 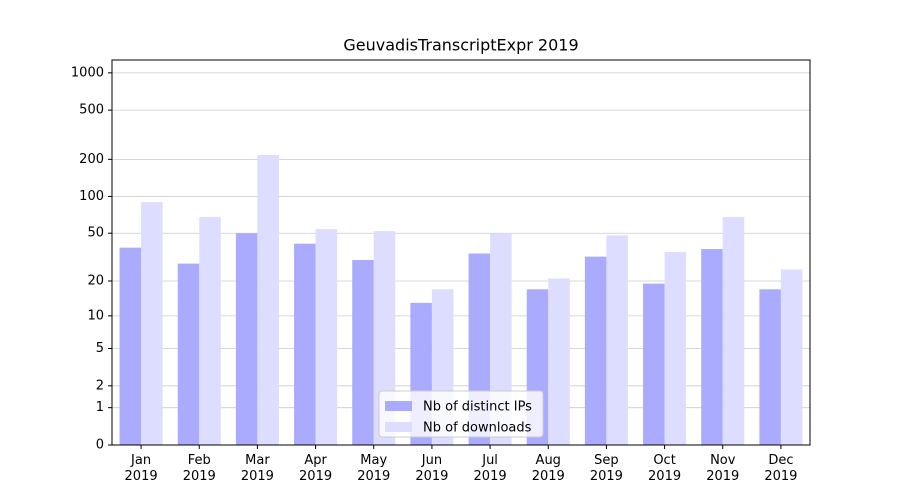 What do you see at coordinates (477, 428) in the screenshot?
I see `legend-label: Nb of downloads` at bounding box center [477, 428].